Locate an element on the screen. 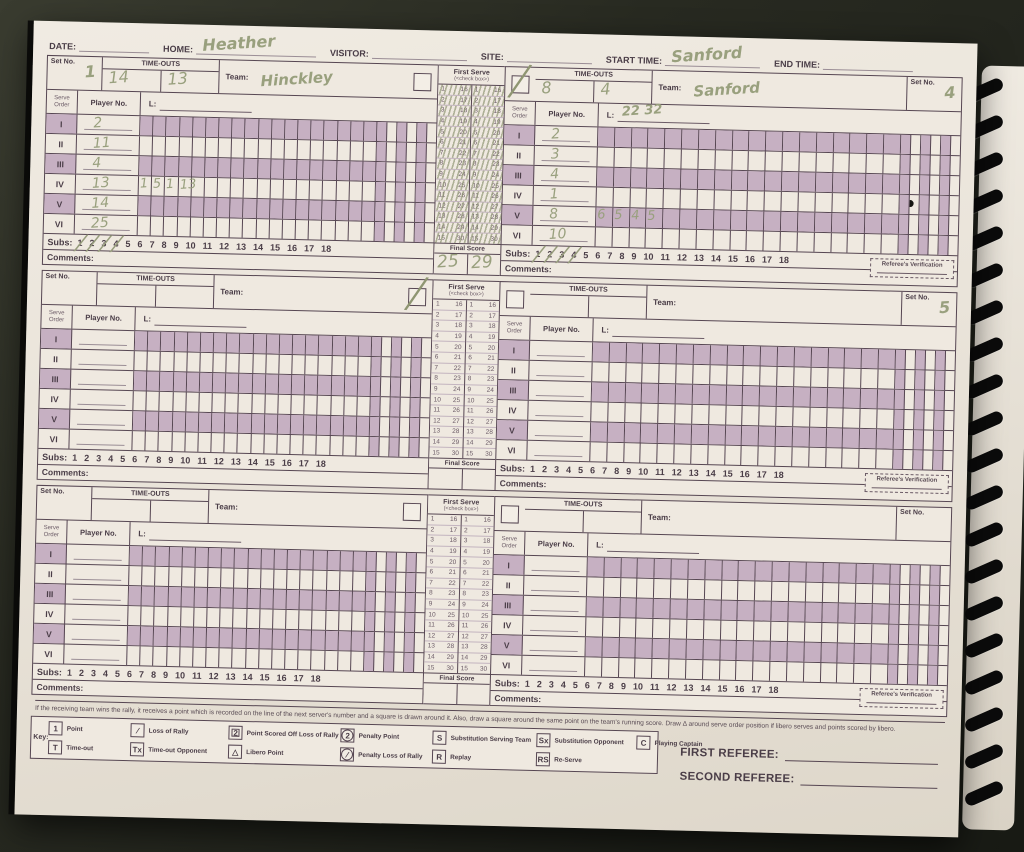 This screenshot has height=852, width=1024. timeouts-block: TIME-OUTS is located at coordinates (155, 290).